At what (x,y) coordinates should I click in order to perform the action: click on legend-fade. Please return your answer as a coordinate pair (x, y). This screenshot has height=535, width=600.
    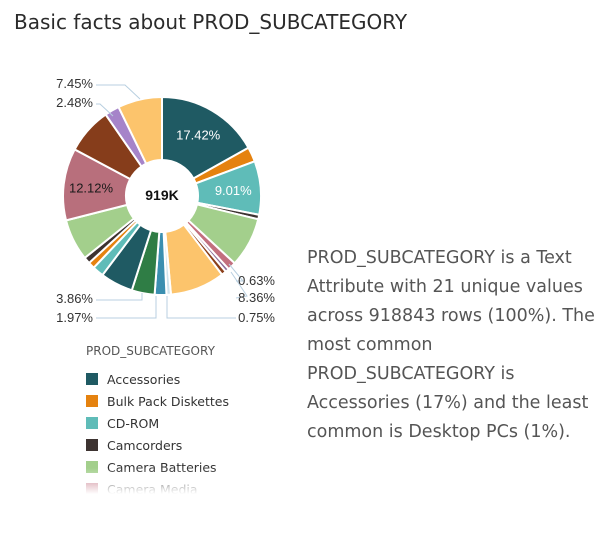
    Looking at the image, I should click on (186, 481).